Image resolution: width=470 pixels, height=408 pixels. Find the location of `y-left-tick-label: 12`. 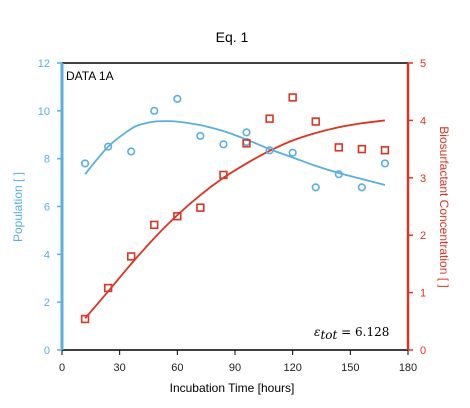

y-left-tick-label: 12 is located at coordinates (44, 64).